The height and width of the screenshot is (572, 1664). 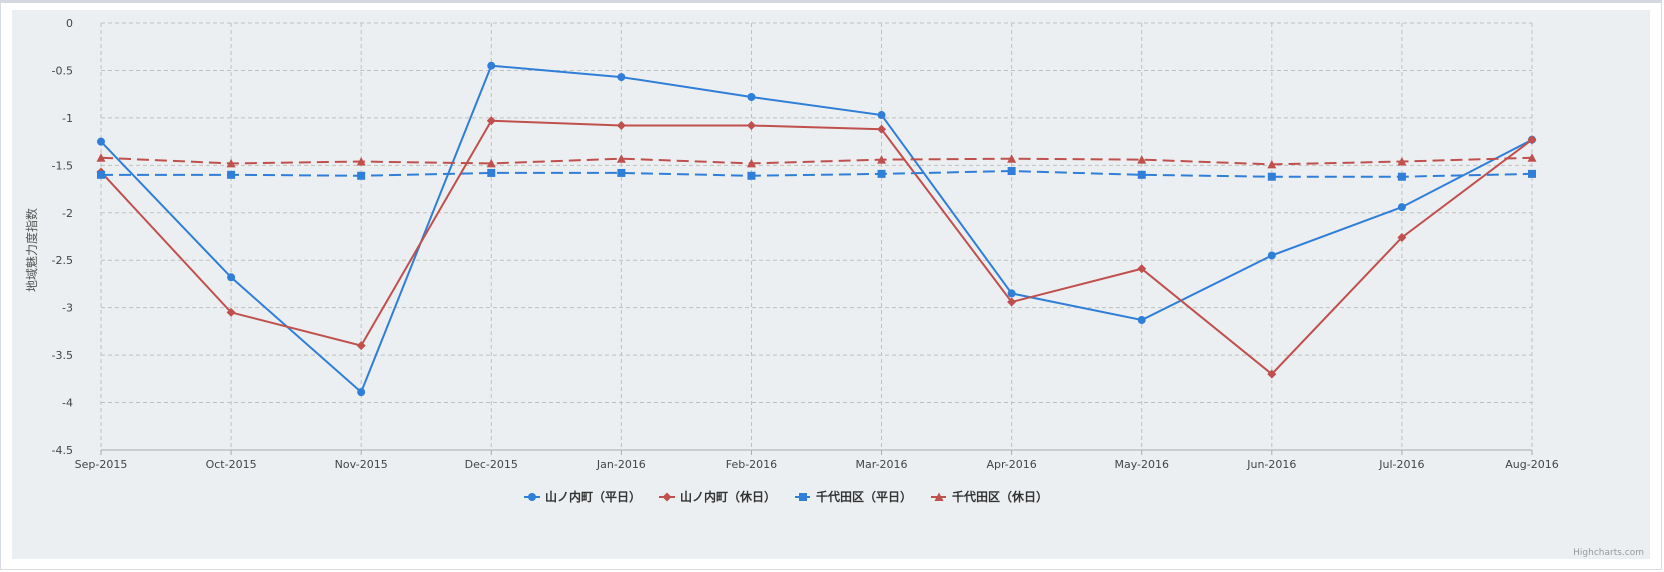 What do you see at coordinates (31, 250) in the screenshot?
I see `y-axis-title: 地域魅力度指数` at bounding box center [31, 250].